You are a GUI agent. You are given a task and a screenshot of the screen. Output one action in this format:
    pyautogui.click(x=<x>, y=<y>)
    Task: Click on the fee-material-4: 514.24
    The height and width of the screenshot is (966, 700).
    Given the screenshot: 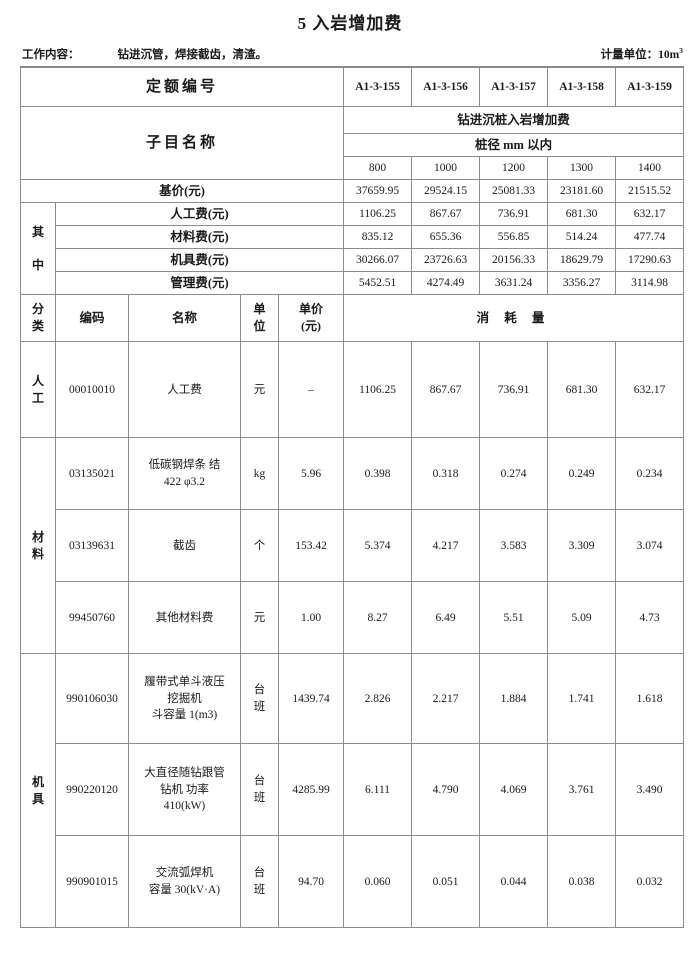 What is the action you would take?
    pyautogui.click(x=582, y=237)
    